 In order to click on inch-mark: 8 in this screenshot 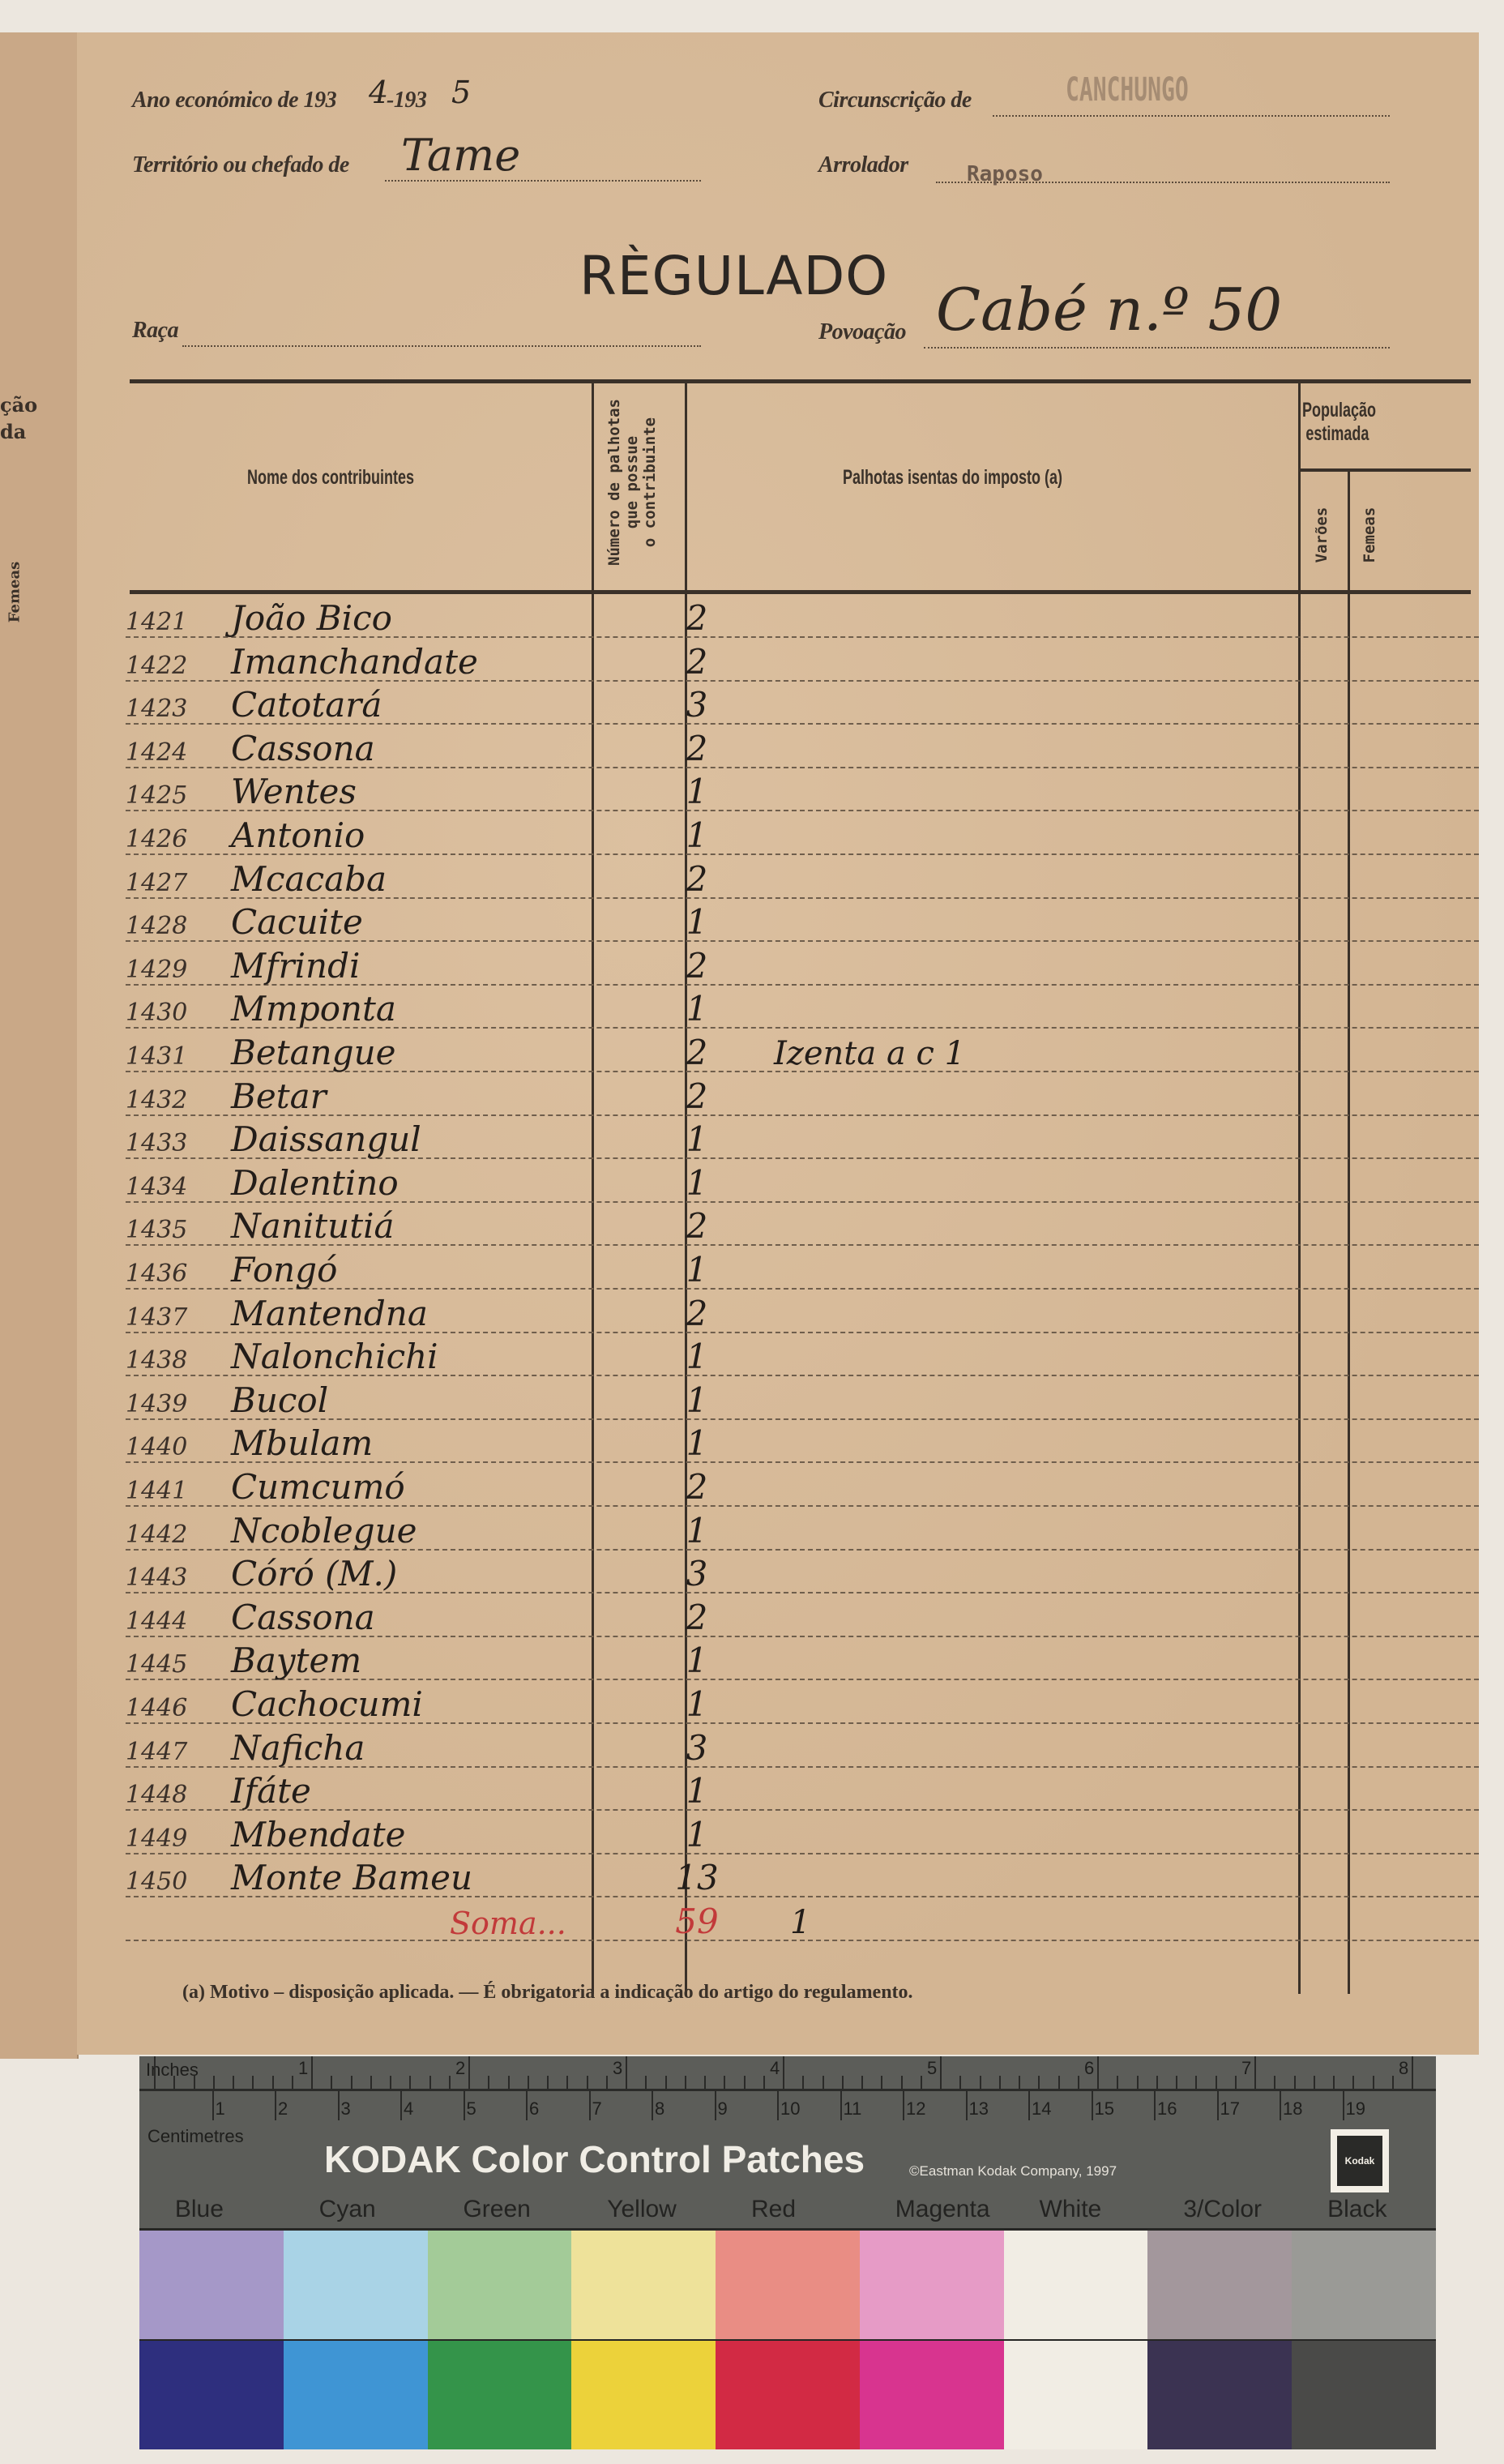, I will do `click(1404, 2068)`.